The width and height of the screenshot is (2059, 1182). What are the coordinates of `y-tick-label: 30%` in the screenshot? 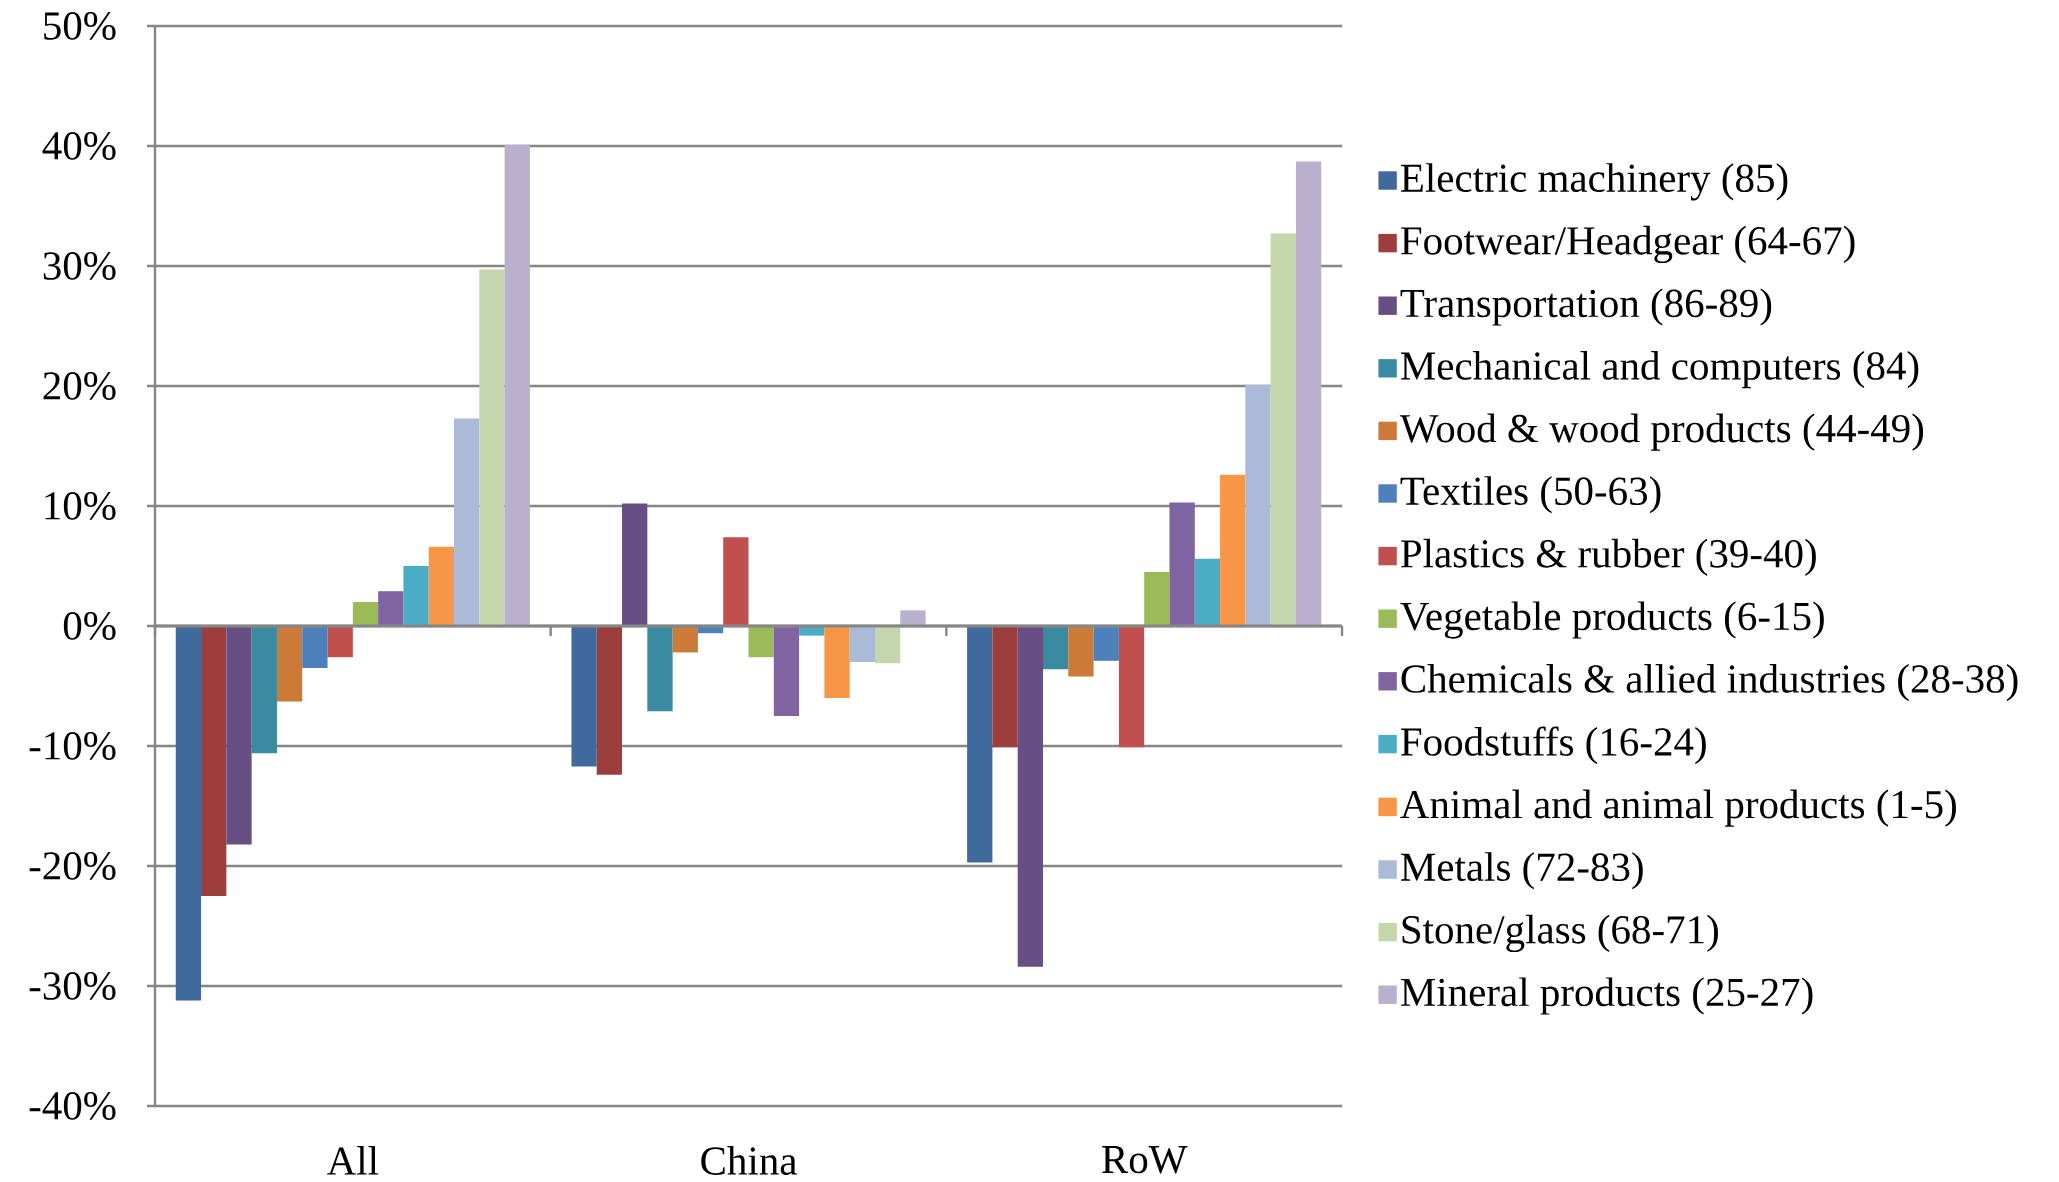 It's located at (79, 266).